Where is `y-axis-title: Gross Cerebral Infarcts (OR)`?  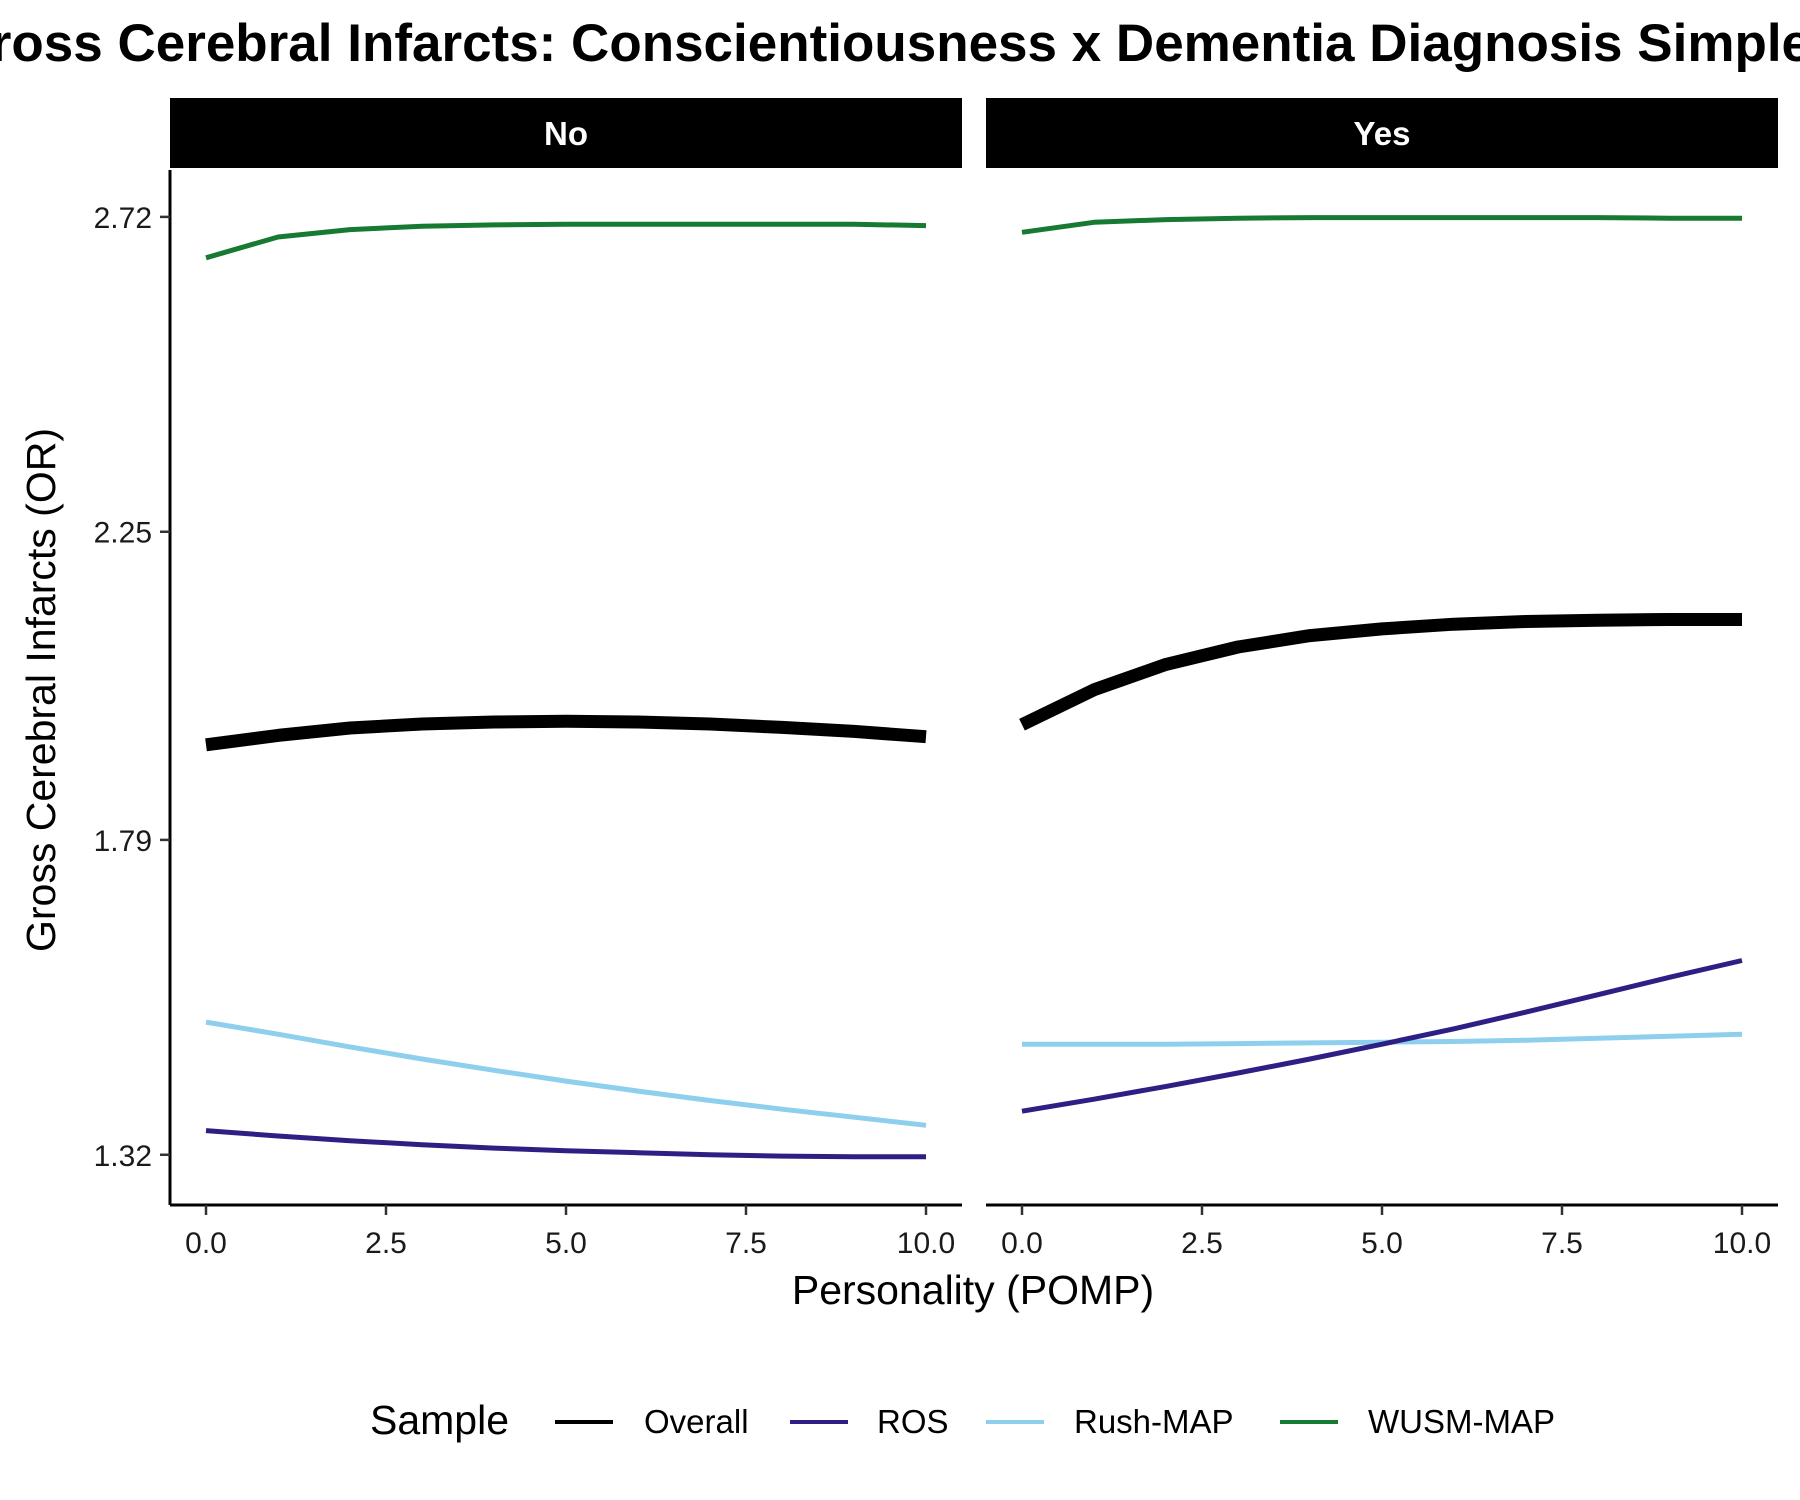
y-axis-title: Gross Cerebral Infarcts (OR) is located at coordinates (41, 690).